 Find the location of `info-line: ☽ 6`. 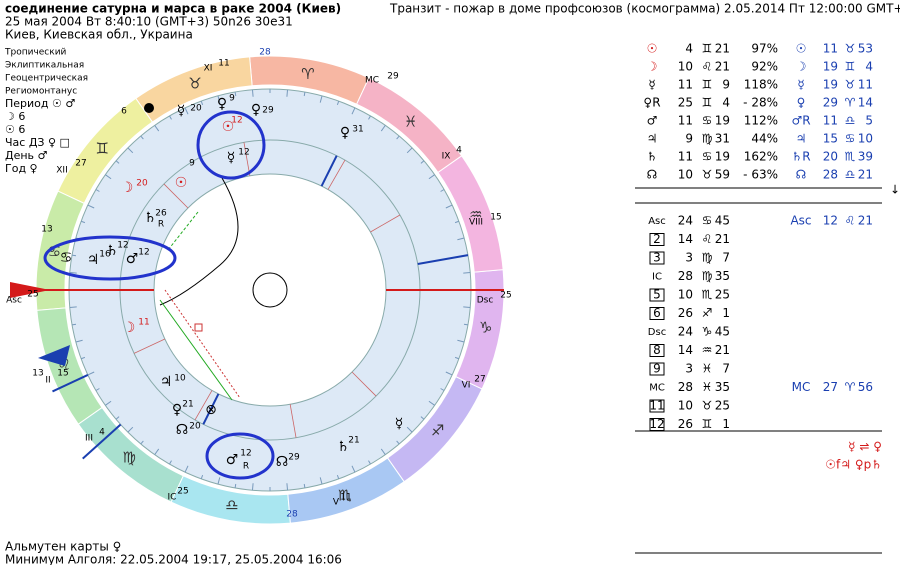

info-line: ☽ 6 is located at coordinates (15, 116).